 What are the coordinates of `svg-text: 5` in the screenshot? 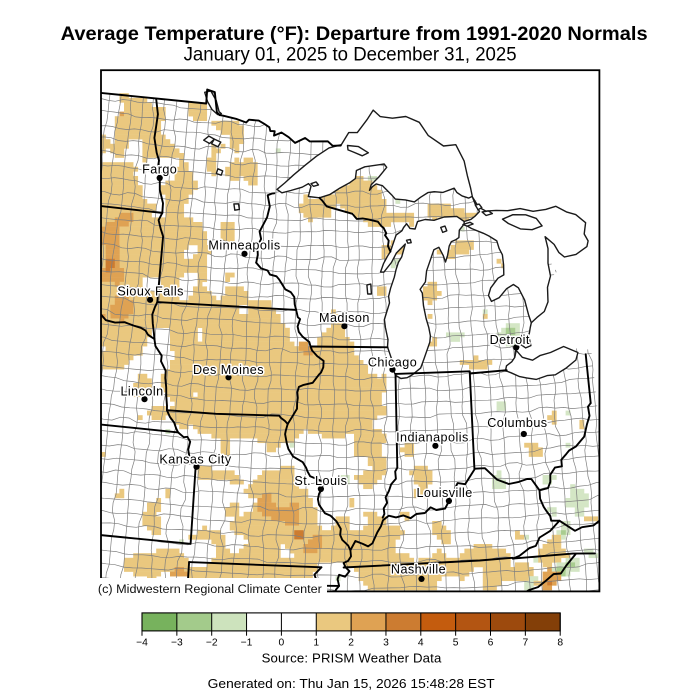 It's located at (456, 643).